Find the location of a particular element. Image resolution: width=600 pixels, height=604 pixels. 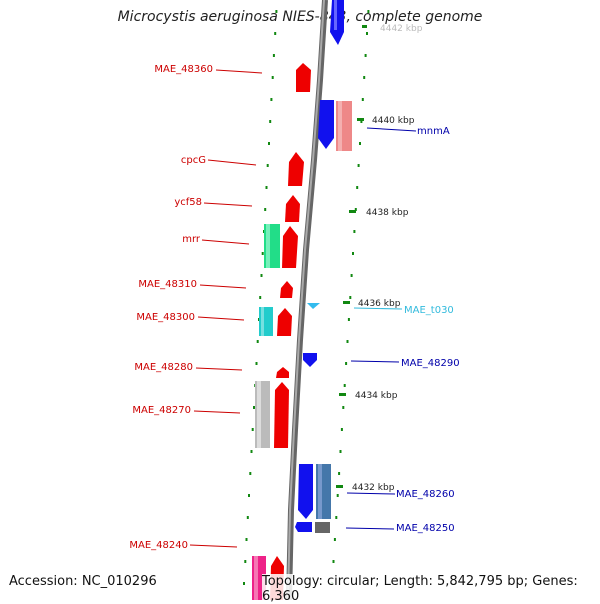

gene-ycf58 is located at coordinates (292, 208).